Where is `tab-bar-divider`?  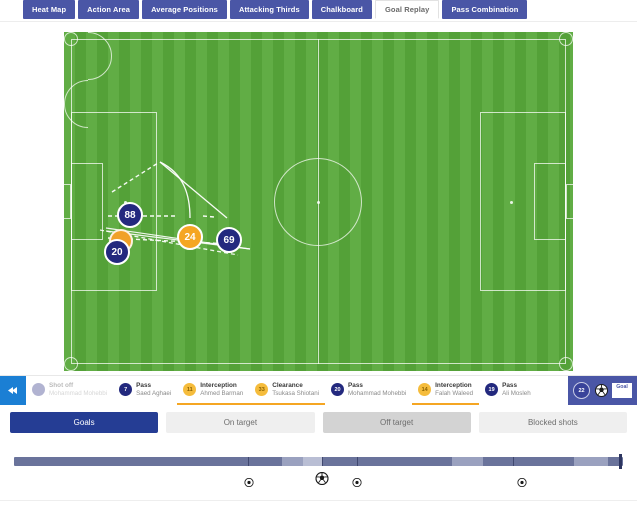 tab-bar-divider is located at coordinates (318, 21).